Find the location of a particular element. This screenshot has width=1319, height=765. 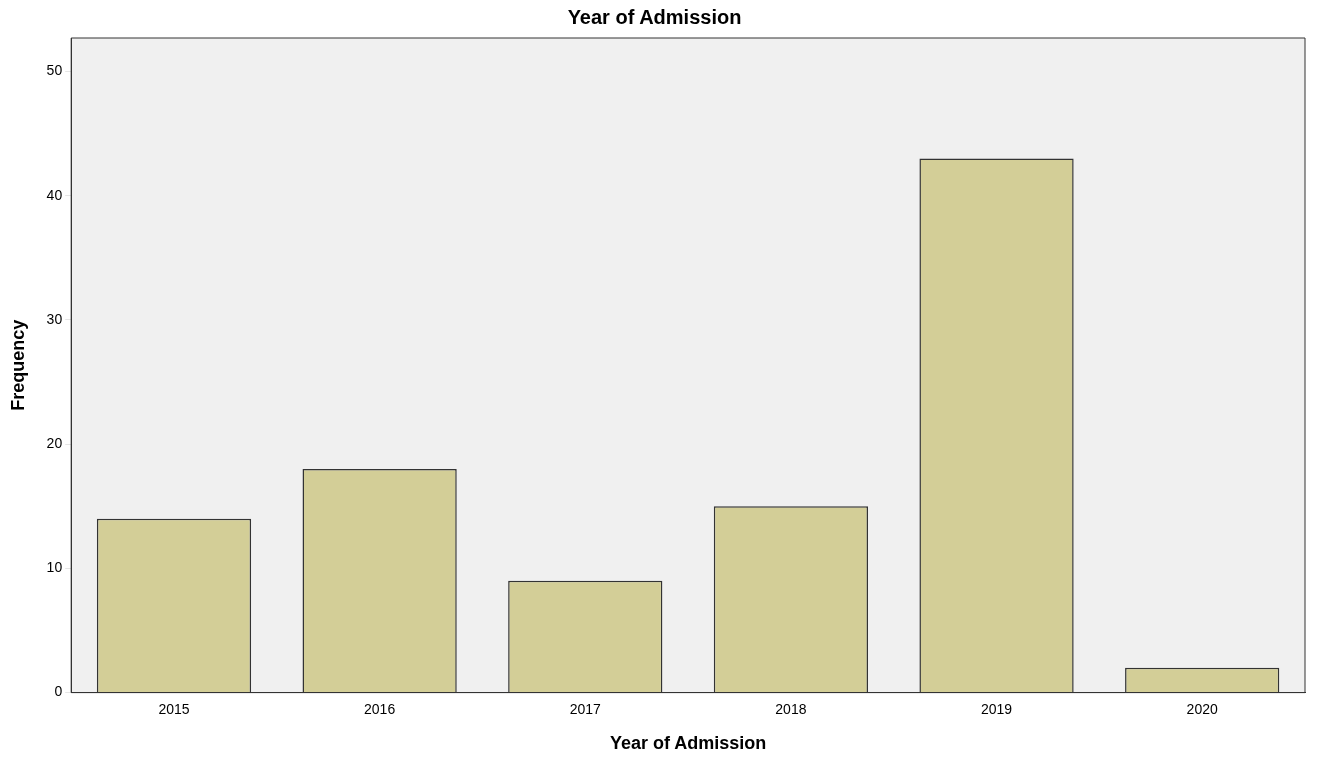

x-axis-title: Year of Admission is located at coordinates (688, 743).